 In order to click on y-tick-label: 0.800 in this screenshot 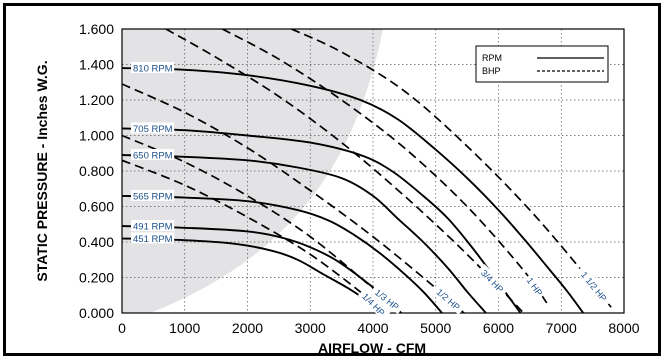, I will do `click(96, 171)`.